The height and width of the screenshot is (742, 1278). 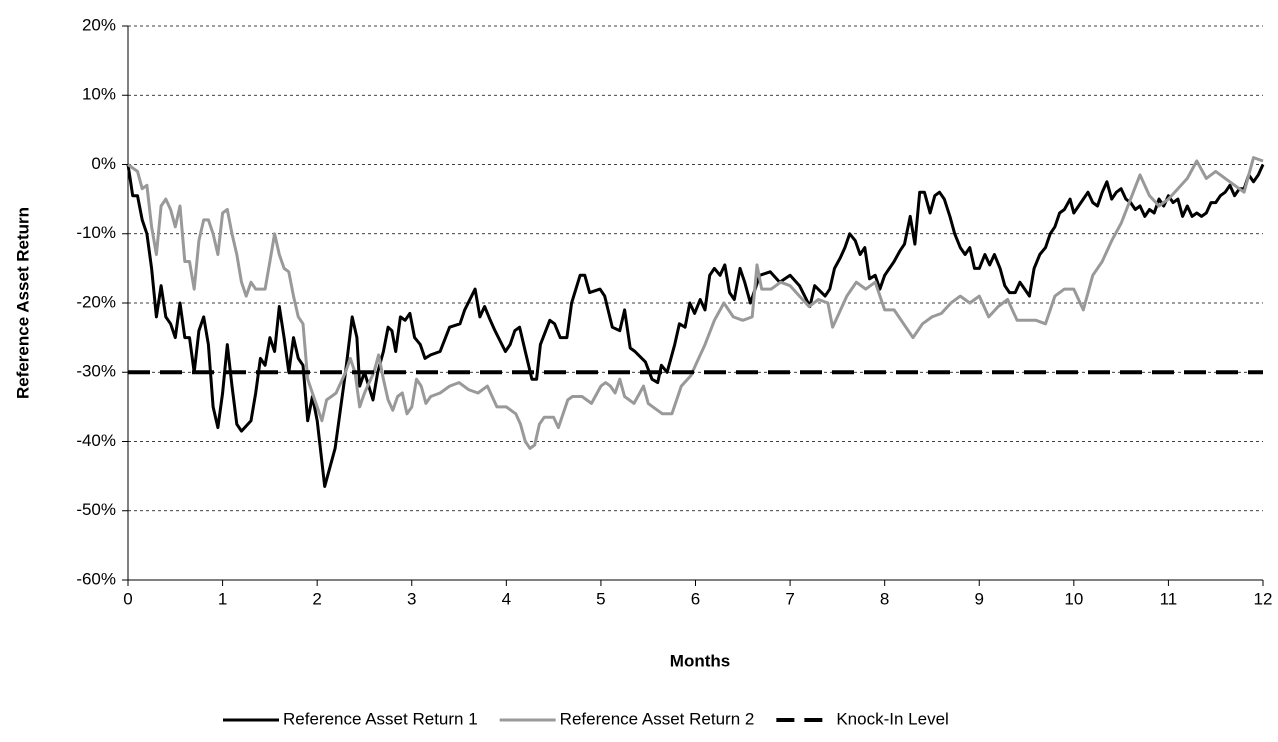 What do you see at coordinates (127, 598) in the screenshot?
I see `x-tick-label: 0` at bounding box center [127, 598].